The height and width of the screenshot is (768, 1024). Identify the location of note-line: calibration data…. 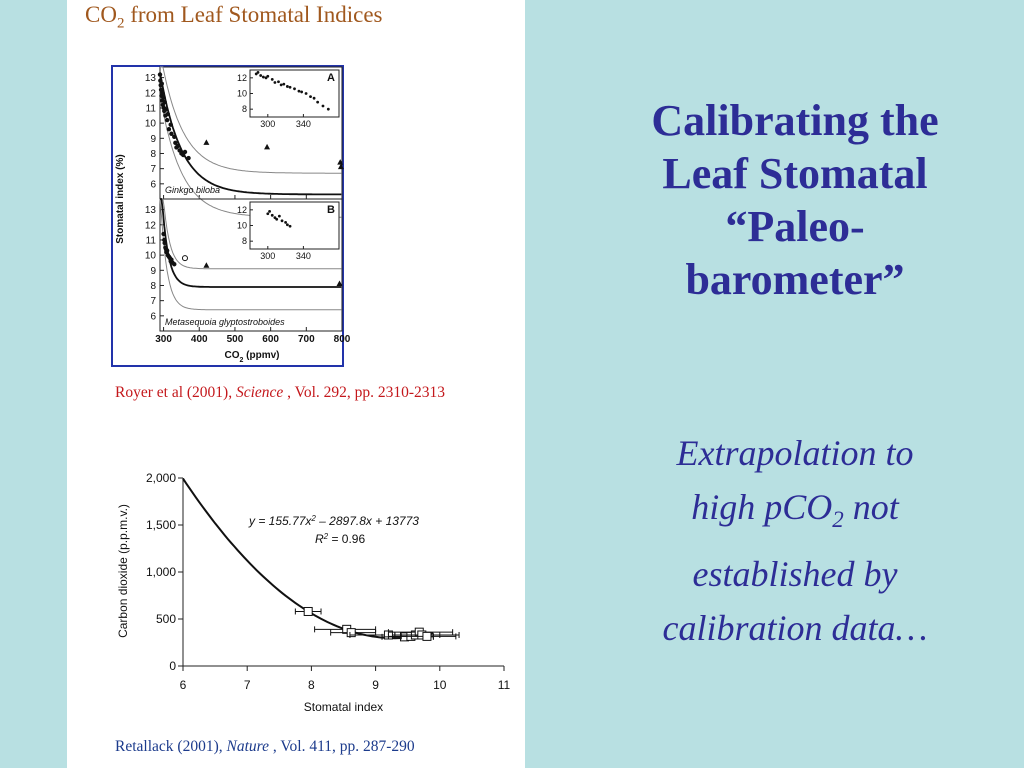
(795, 628).